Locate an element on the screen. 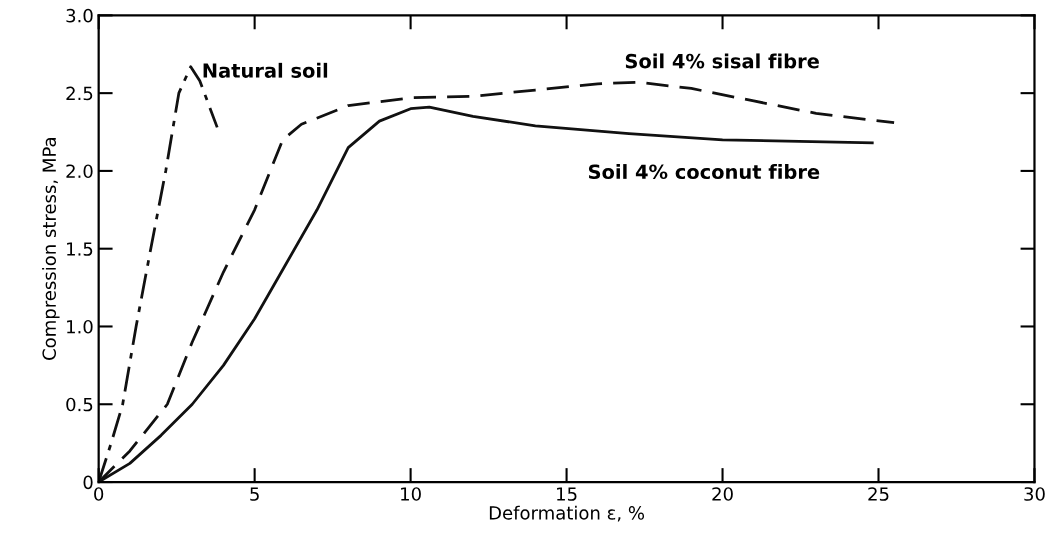  y-tick-label: 1.5 is located at coordinates (80, 249).